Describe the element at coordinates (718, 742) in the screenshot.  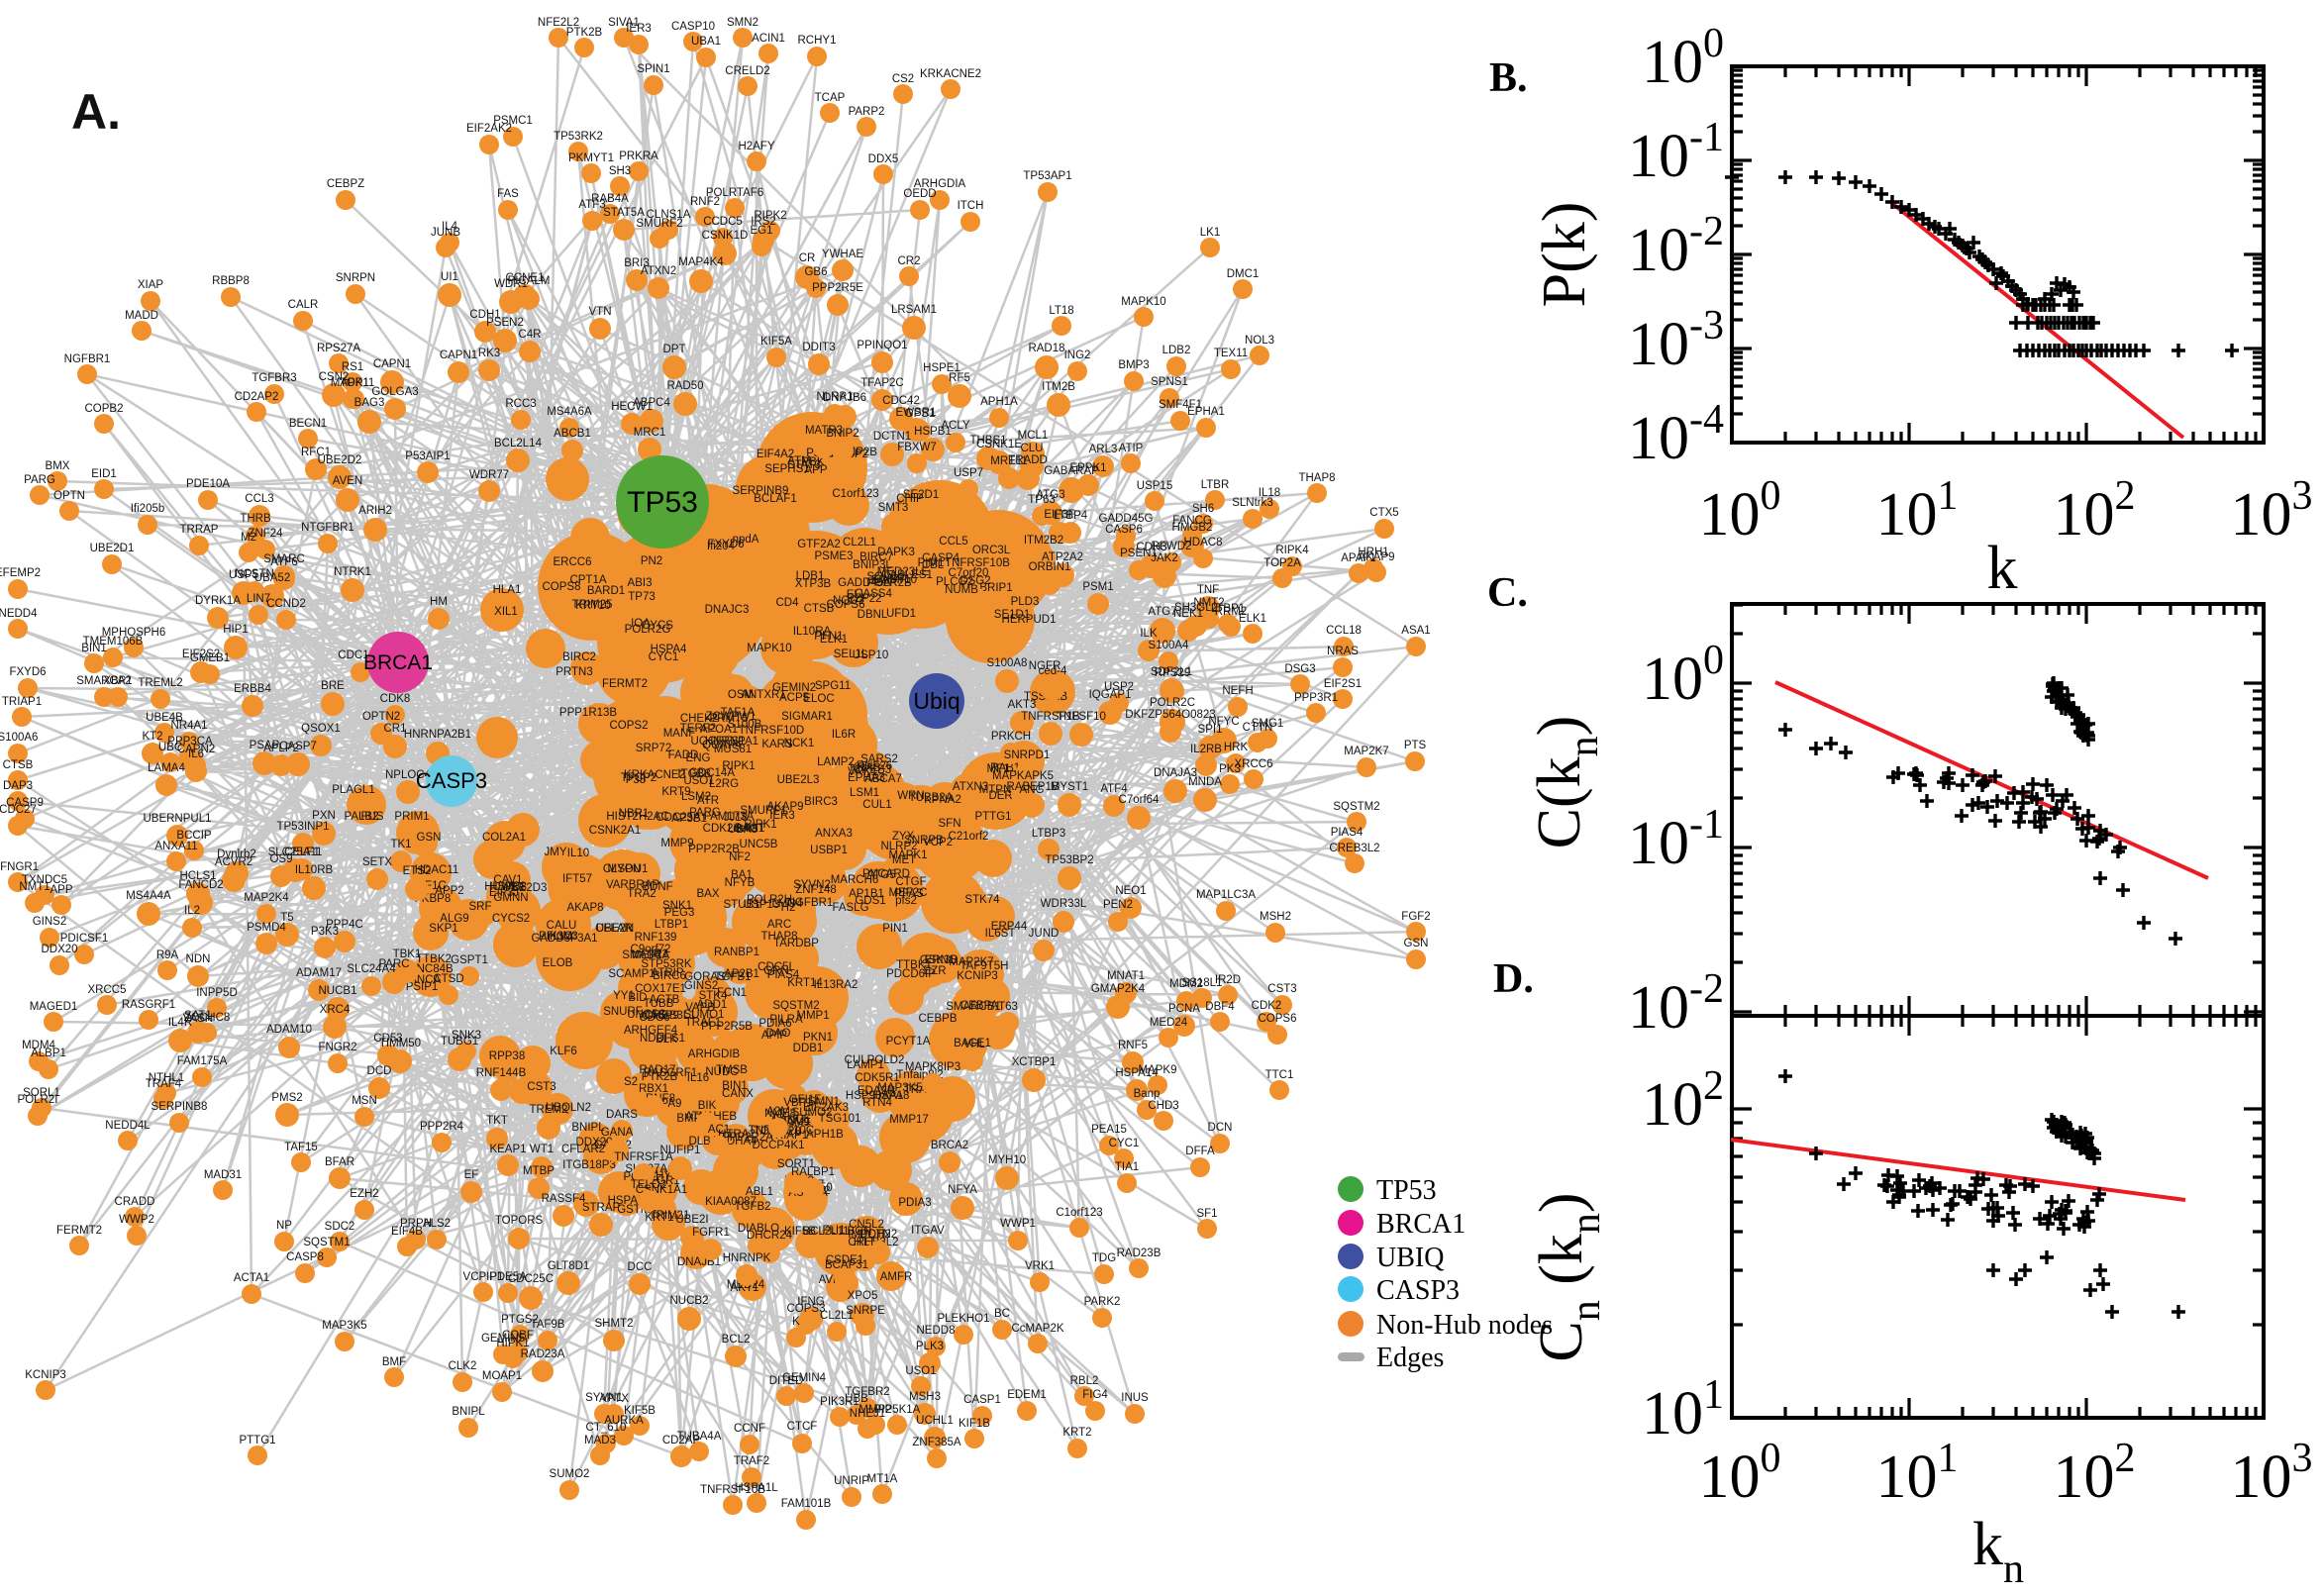
I see `svg-text: UQCRFS1` at that location.